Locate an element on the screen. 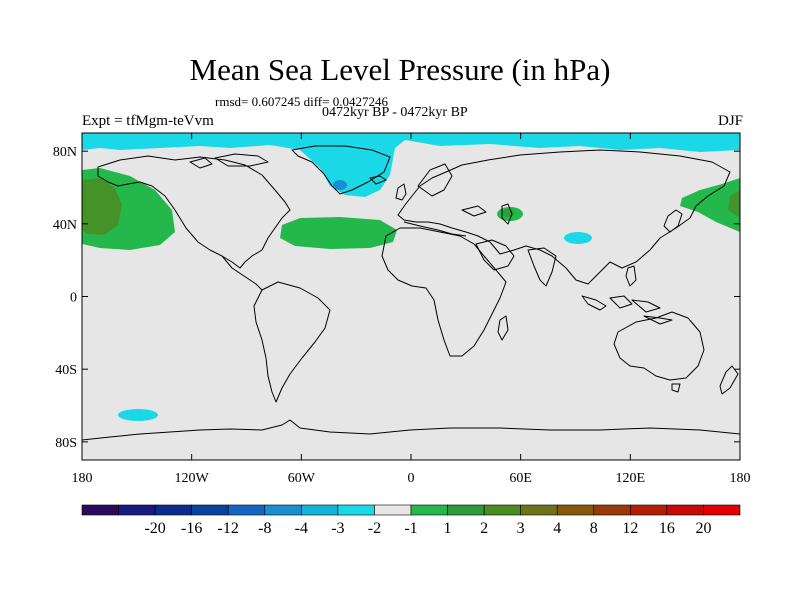  anomaly-caspian-core is located at coordinates (508, 213).